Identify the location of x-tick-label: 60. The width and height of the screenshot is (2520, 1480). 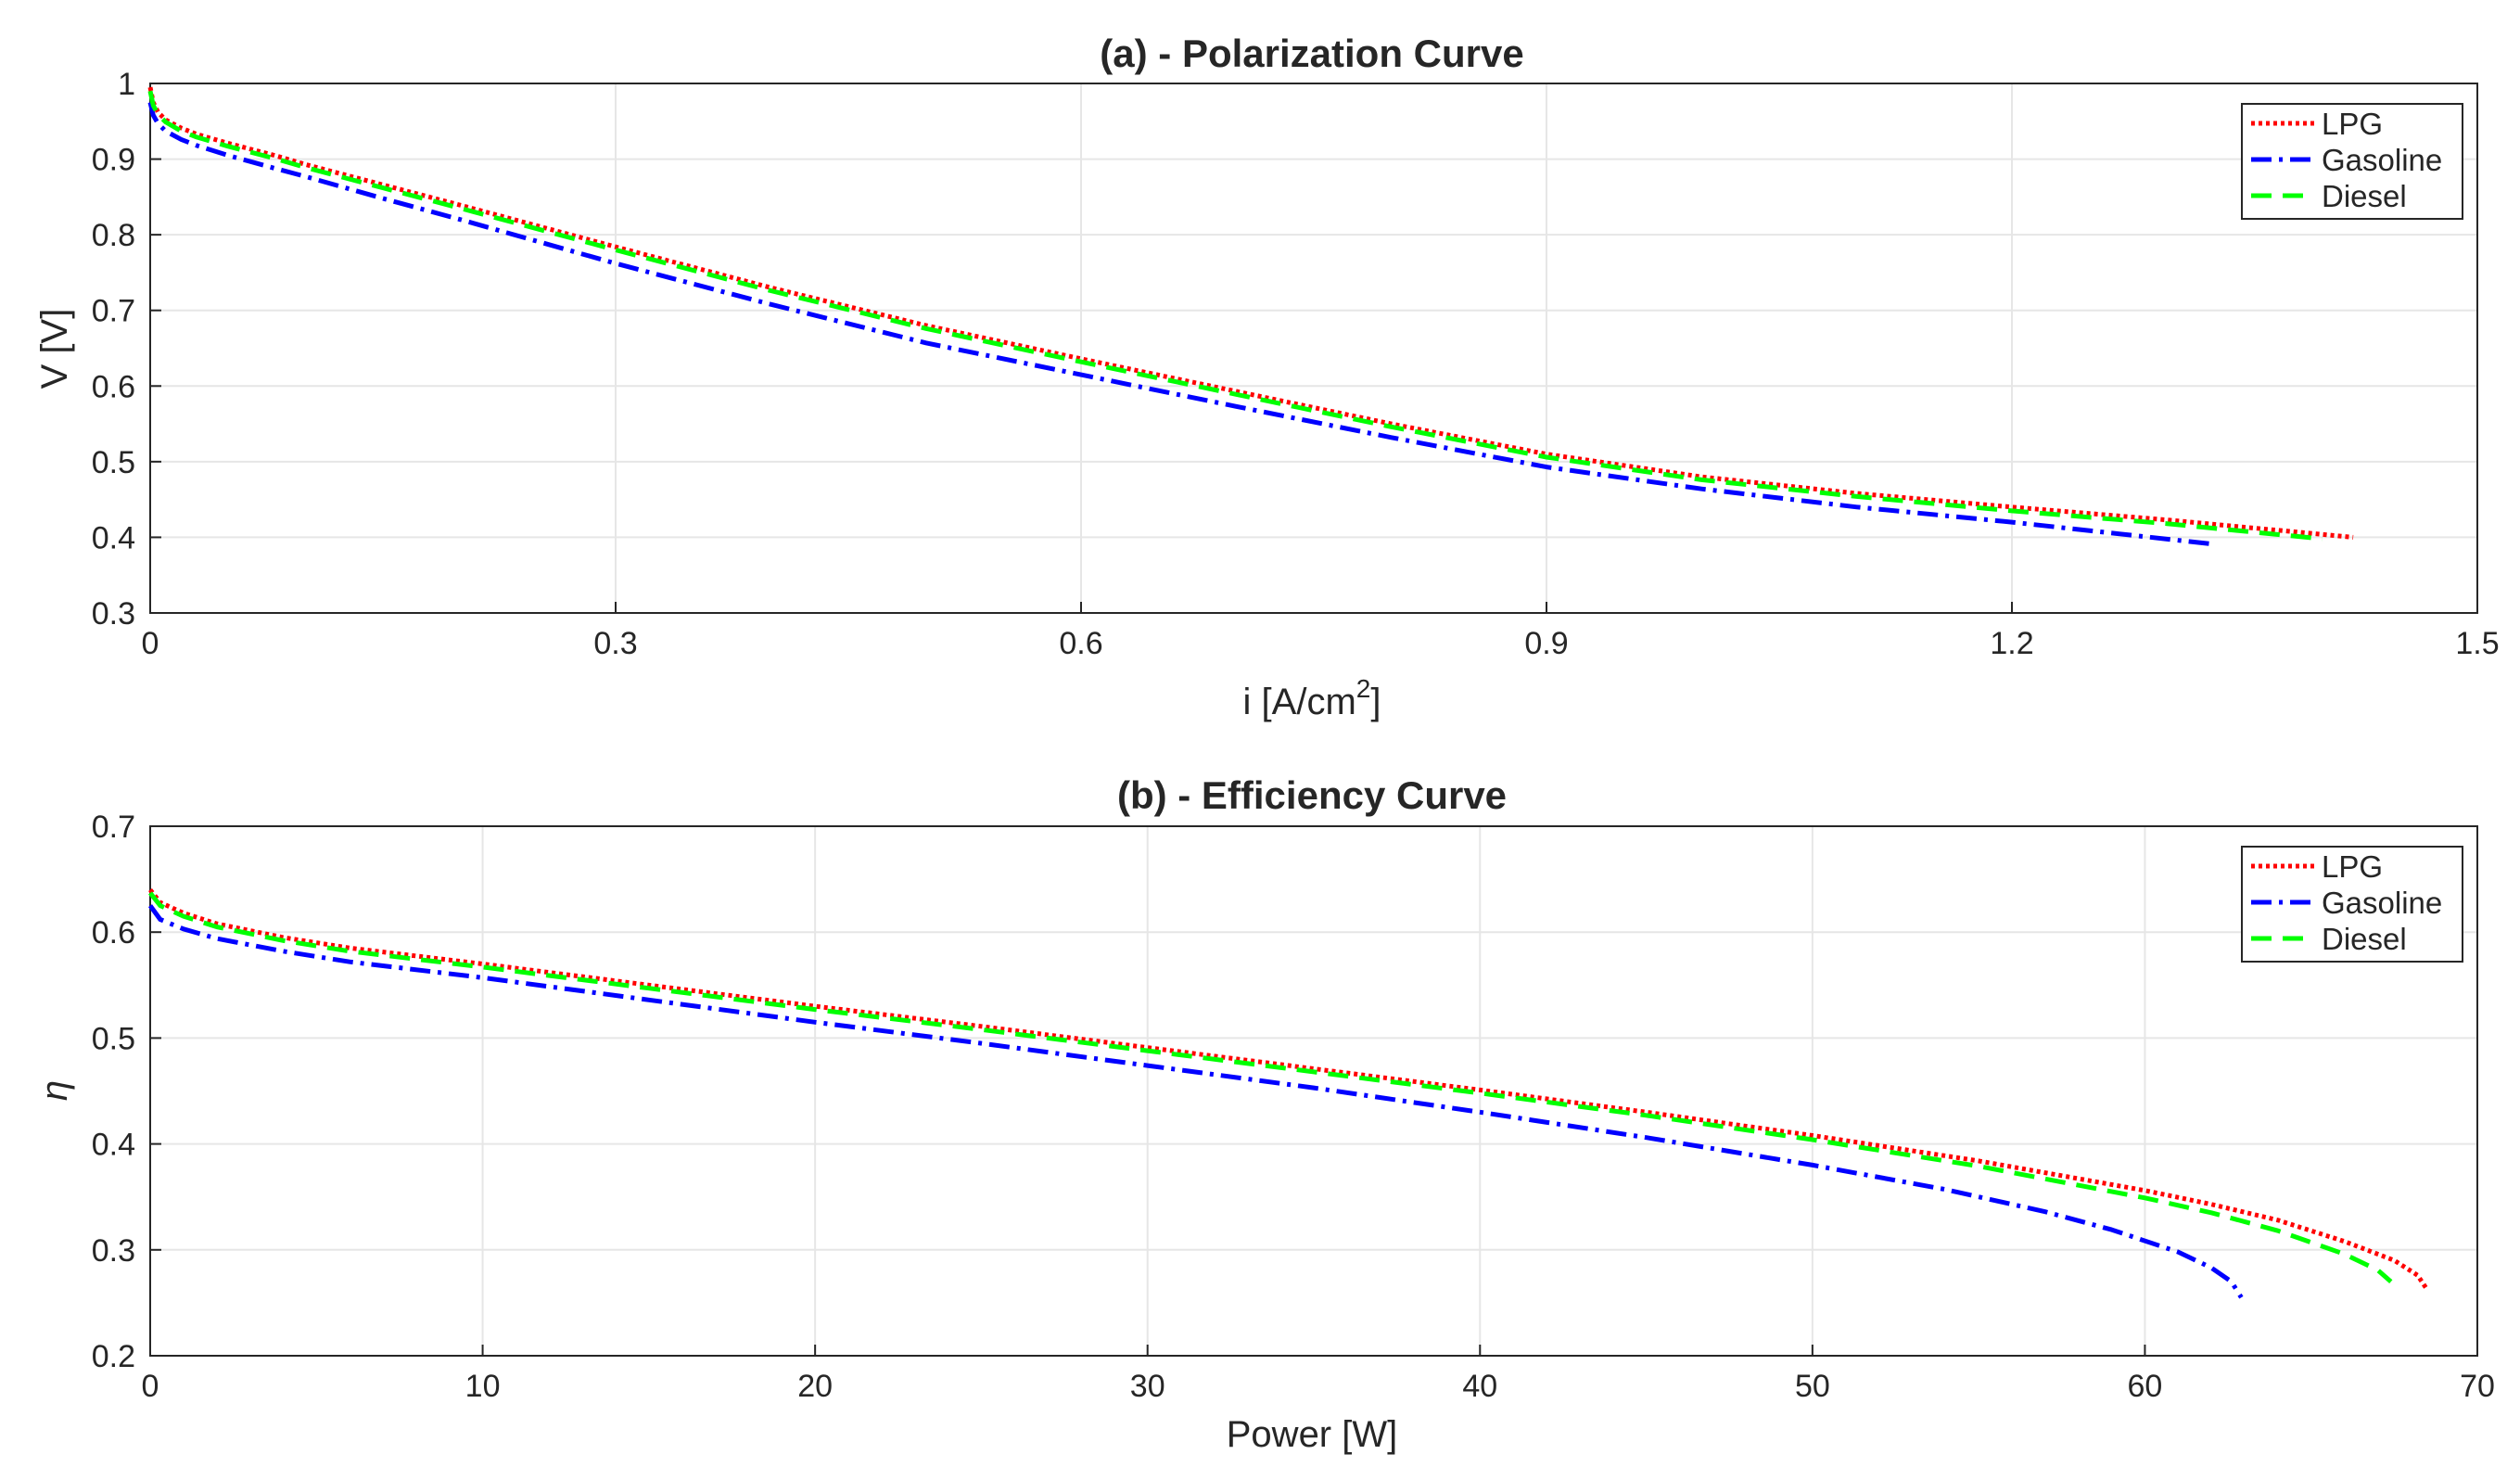
(2145, 1387).